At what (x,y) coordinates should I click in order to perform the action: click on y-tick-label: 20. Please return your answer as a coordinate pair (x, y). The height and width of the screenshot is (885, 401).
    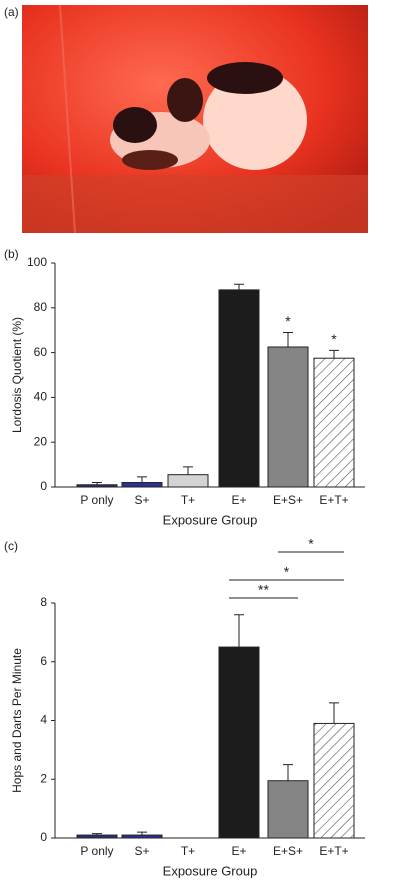
    Looking at the image, I should click on (41, 441).